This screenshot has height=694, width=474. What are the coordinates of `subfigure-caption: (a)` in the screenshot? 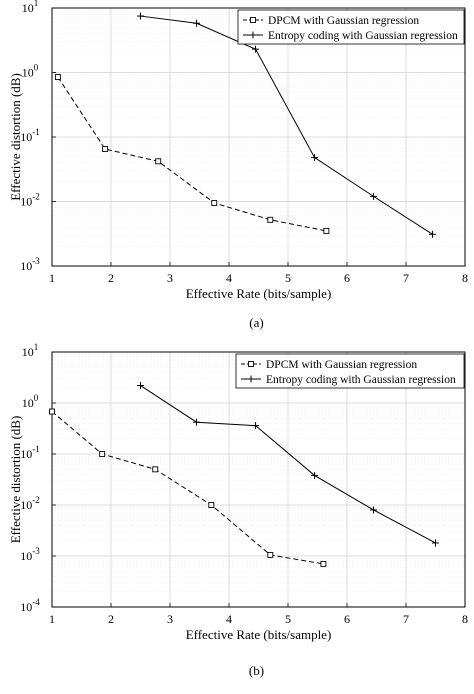 It's located at (256, 322).